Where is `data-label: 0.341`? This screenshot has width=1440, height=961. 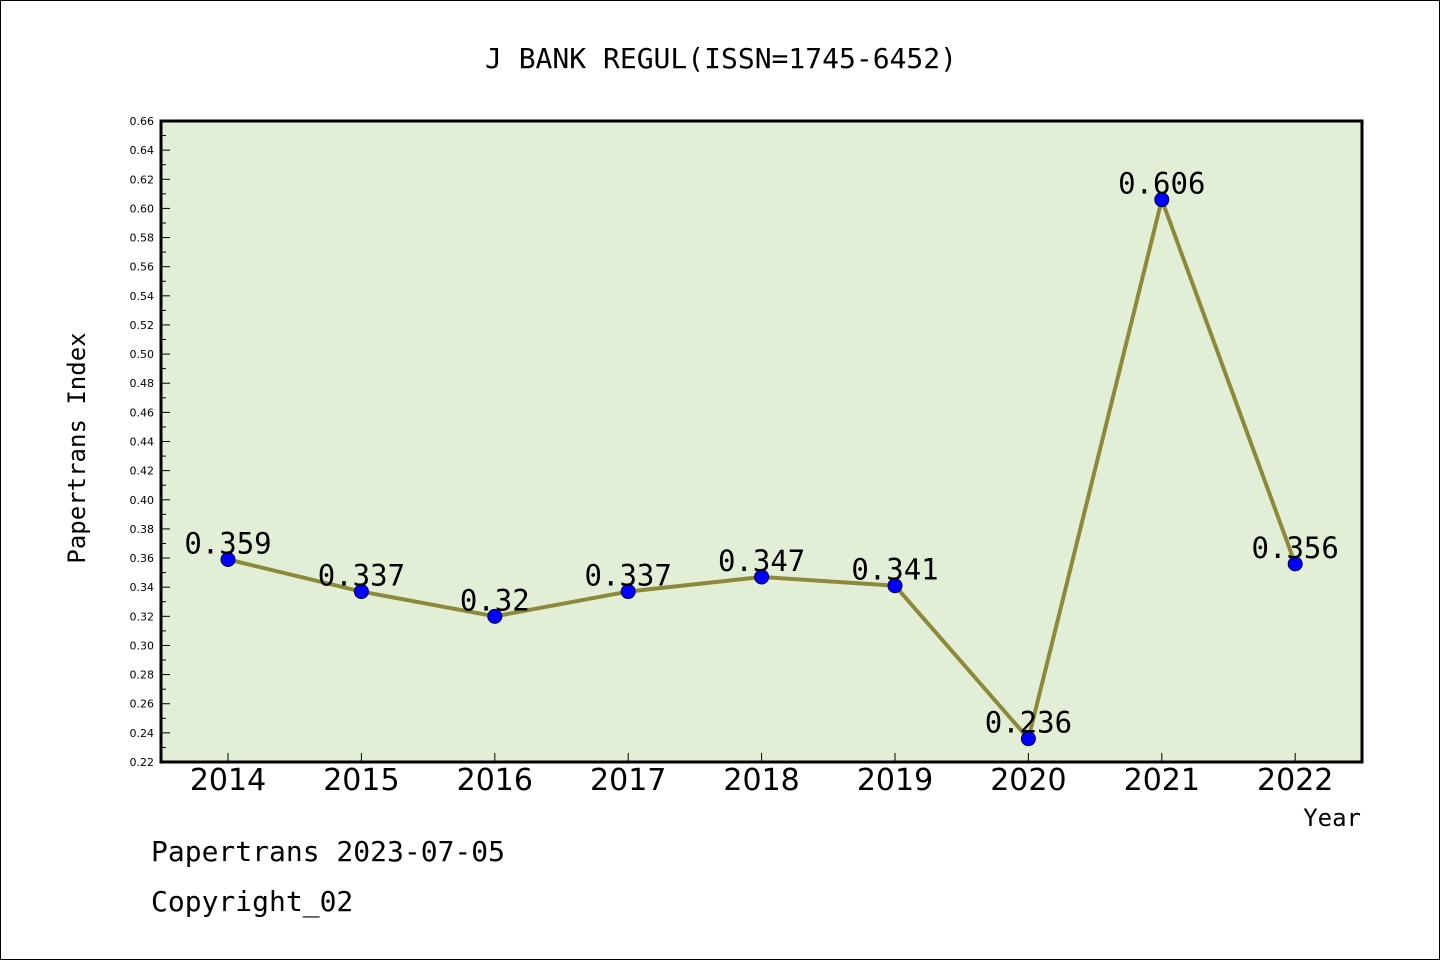
data-label: 0.341 is located at coordinates (894, 570).